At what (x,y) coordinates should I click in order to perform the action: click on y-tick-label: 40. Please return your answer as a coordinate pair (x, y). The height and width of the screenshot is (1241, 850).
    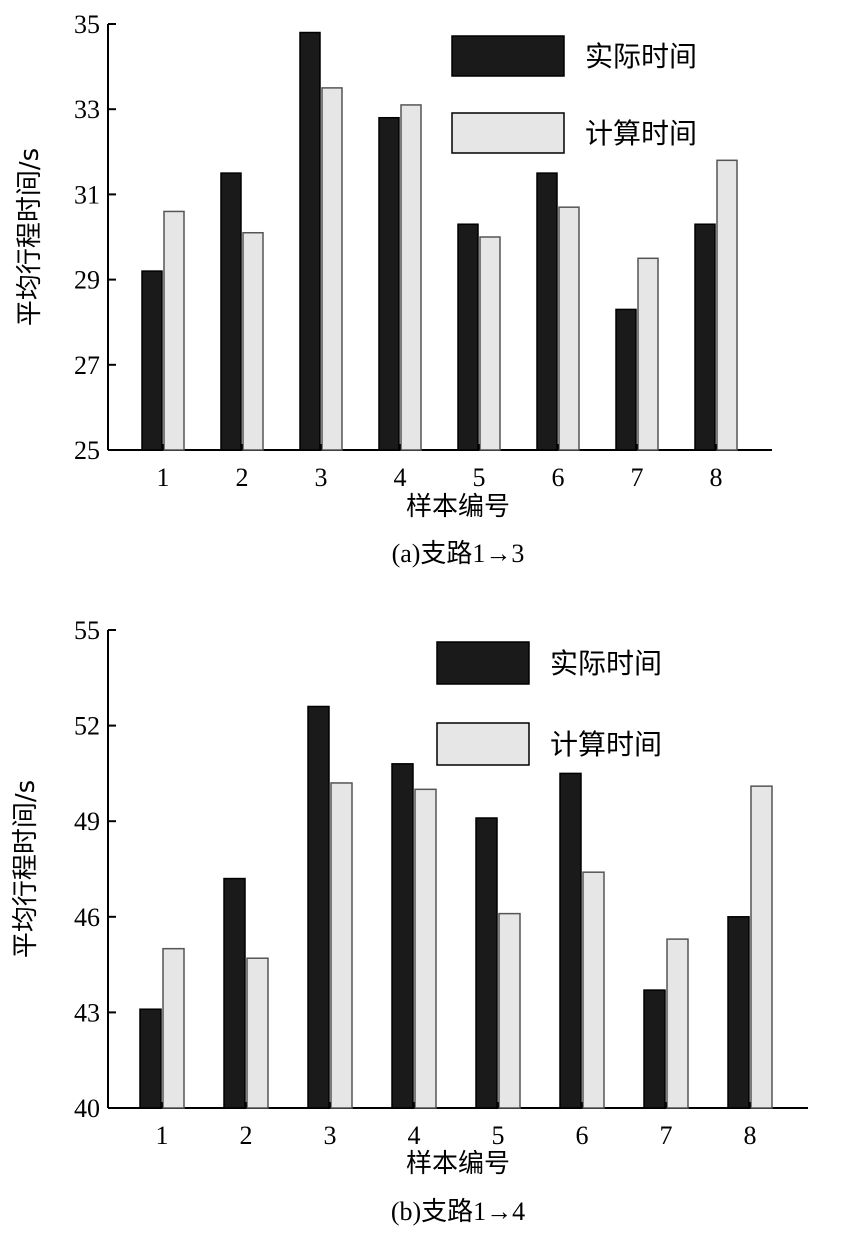
    Looking at the image, I should click on (87, 1108).